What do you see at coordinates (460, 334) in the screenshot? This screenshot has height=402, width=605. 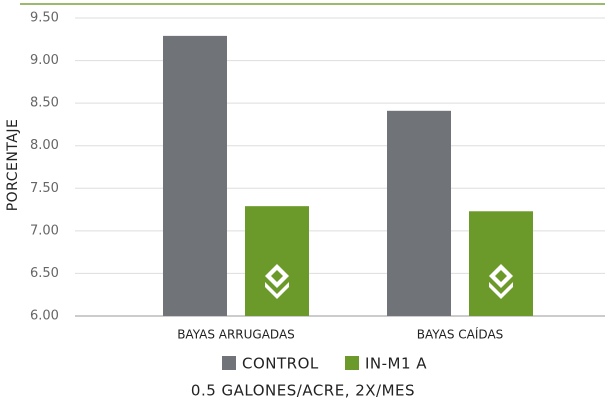 I see `x-tick-label: BAYAS CAÍDAS` at bounding box center [460, 334].